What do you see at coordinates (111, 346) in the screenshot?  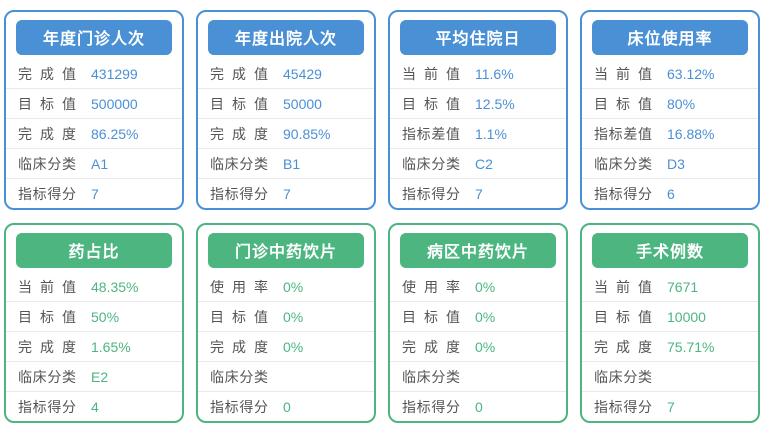 I see `metric-value: 1.65%` at bounding box center [111, 346].